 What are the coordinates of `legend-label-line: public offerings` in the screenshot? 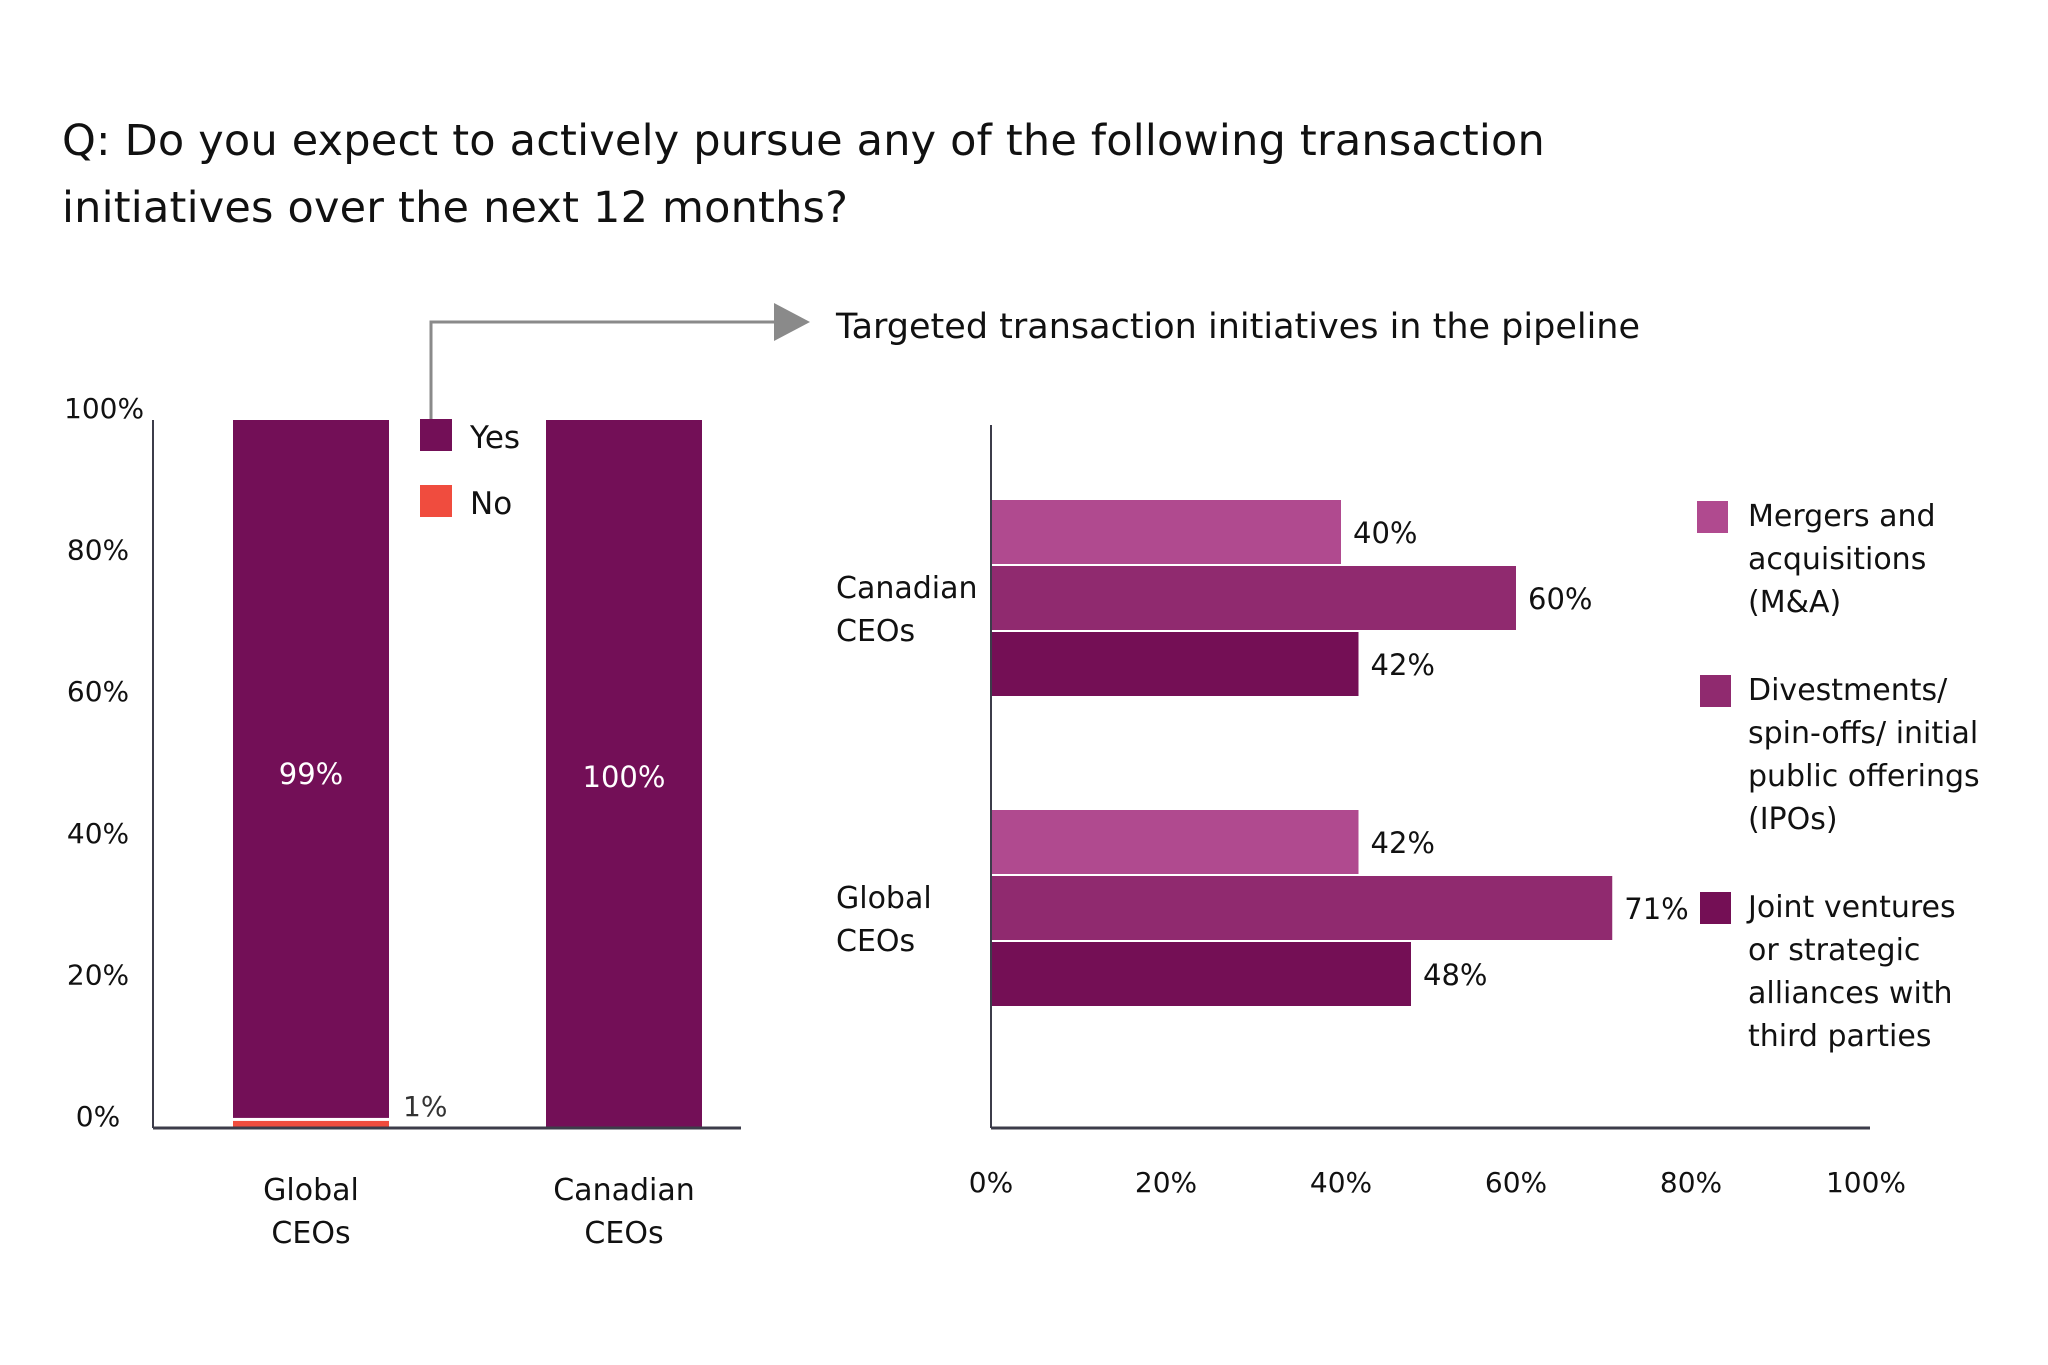 It's located at (1864, 776).